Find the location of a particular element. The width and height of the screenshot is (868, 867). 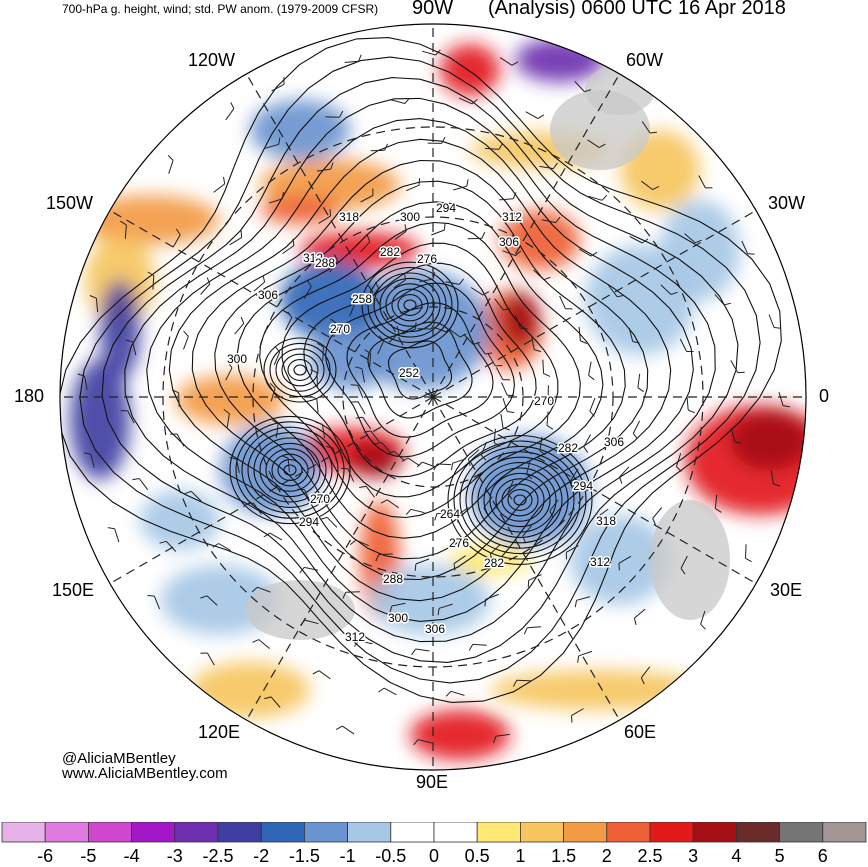

svg-text: 258 is located at coordinates (362, 299).